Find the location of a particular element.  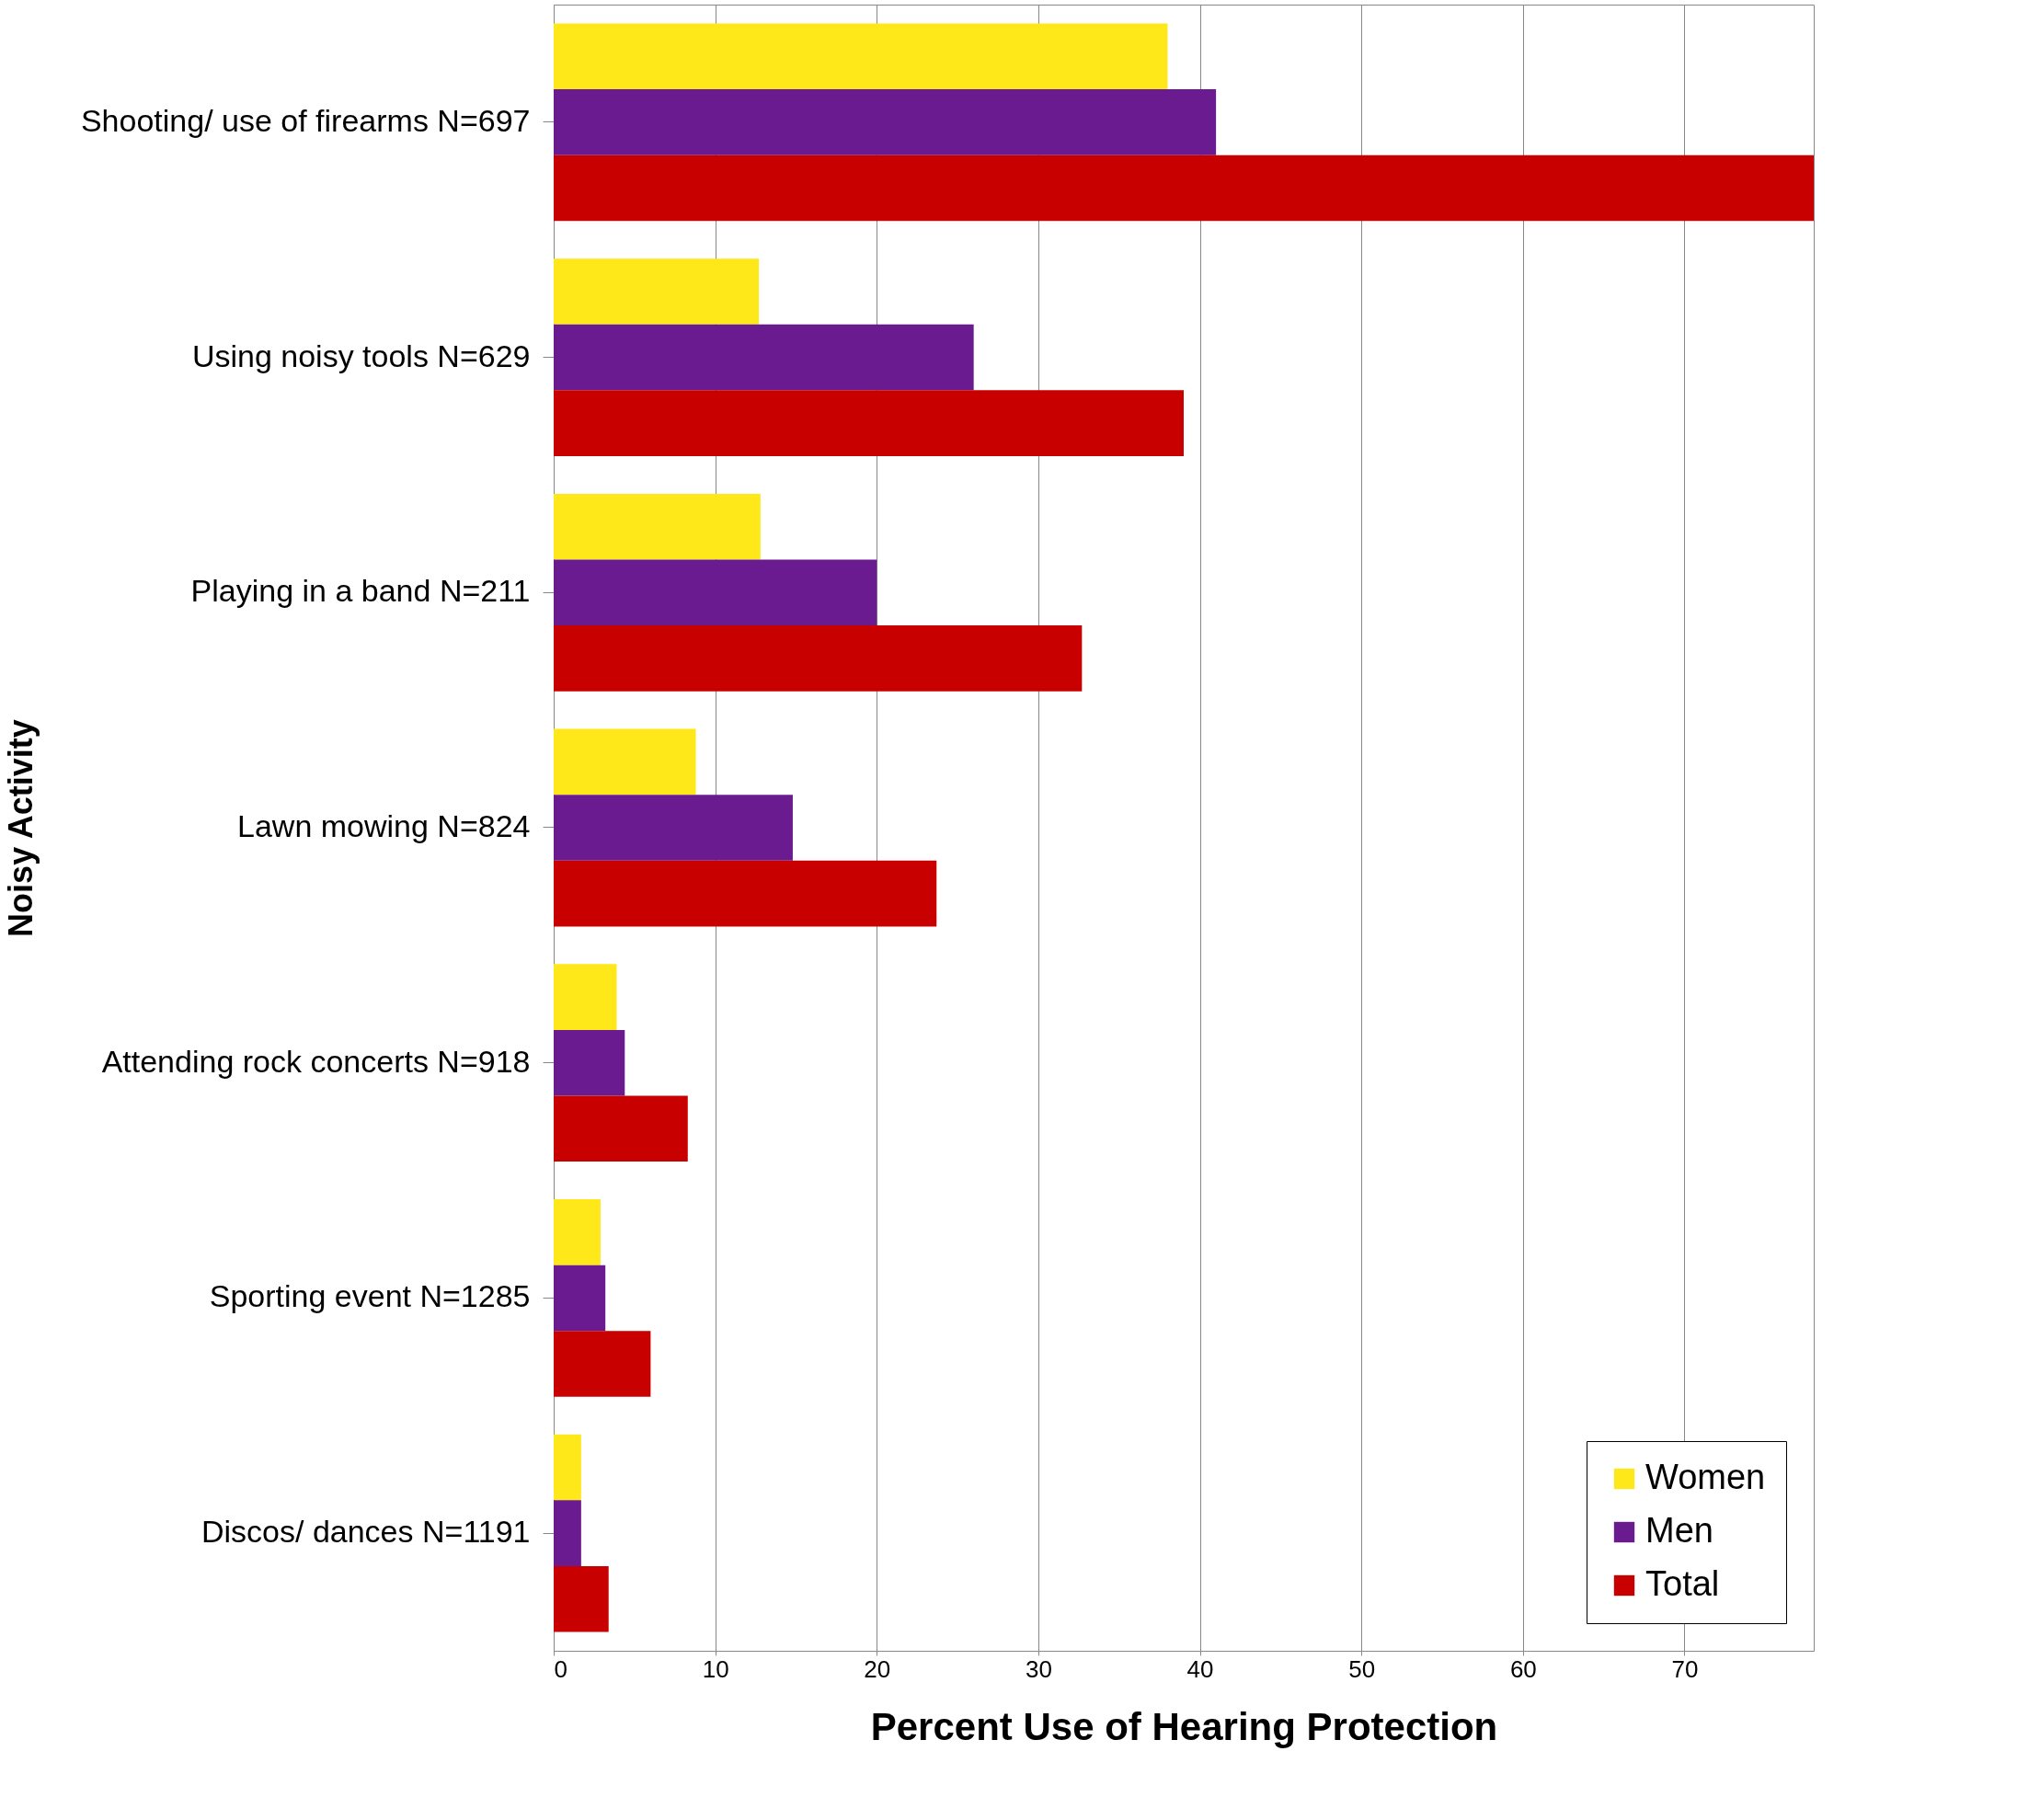

x-tick-label: 60 is located at coordinates (1523, 1668).